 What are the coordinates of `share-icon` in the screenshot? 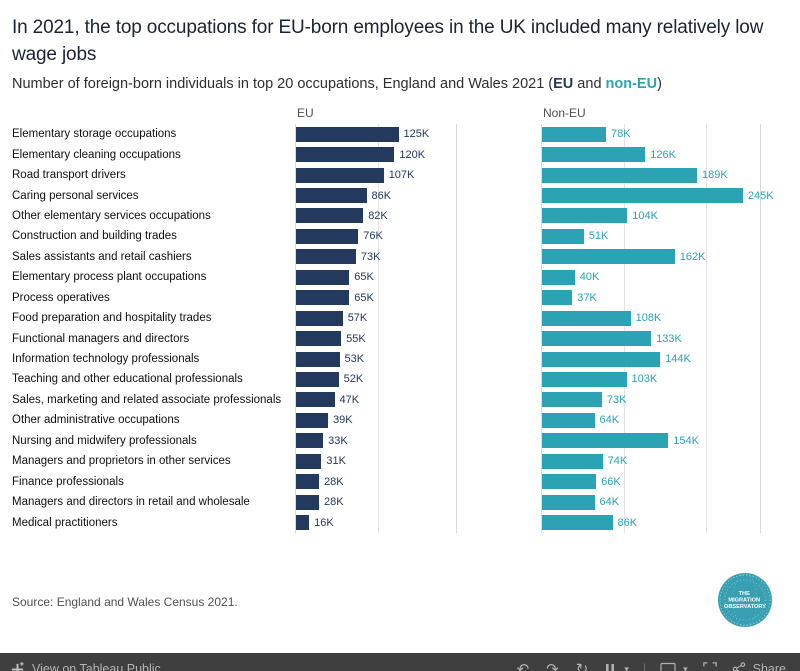 It's located at (739, 666).